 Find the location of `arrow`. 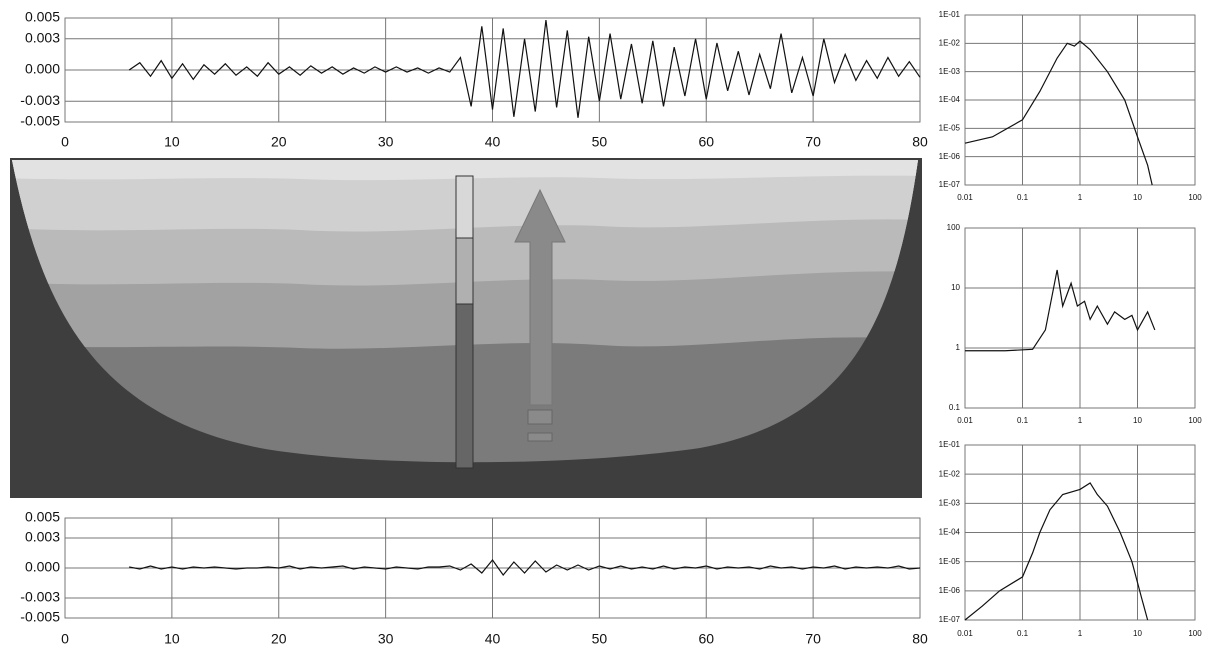

arrow is located at coordinates (540, 297).